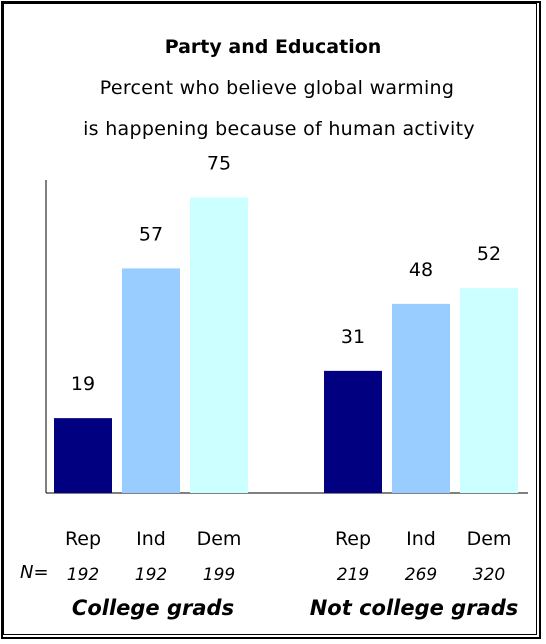  Describe the element at coordinates (421, 539) in the screenshot. I see `category-label-g2-ind: Ind` at that location.